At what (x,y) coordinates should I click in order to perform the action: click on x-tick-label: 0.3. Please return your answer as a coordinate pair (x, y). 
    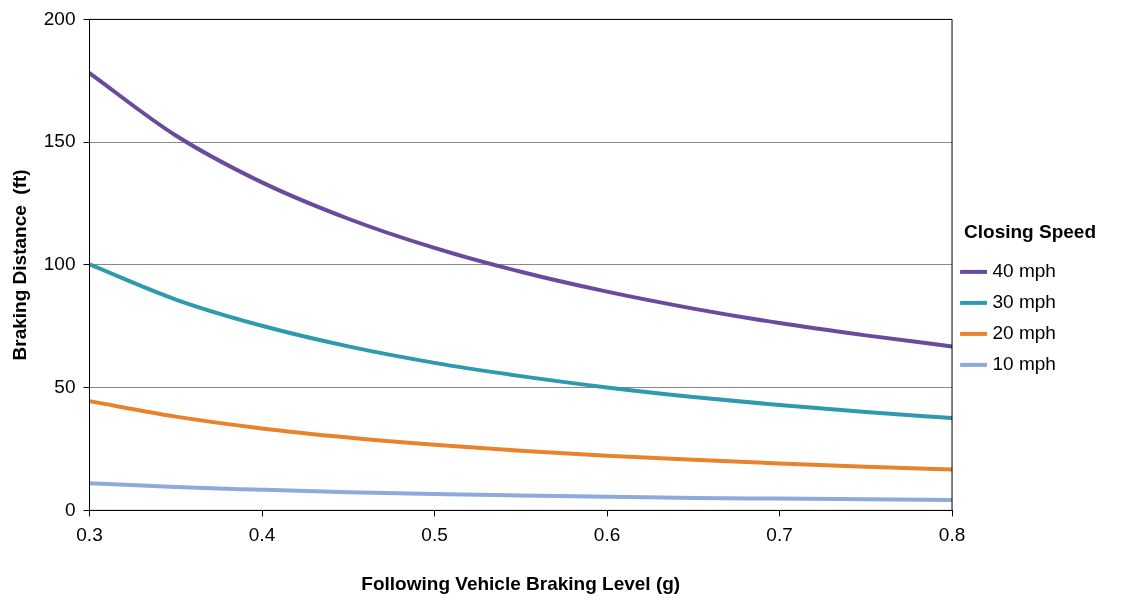
    Looking at the image, I should click on (89, 535).